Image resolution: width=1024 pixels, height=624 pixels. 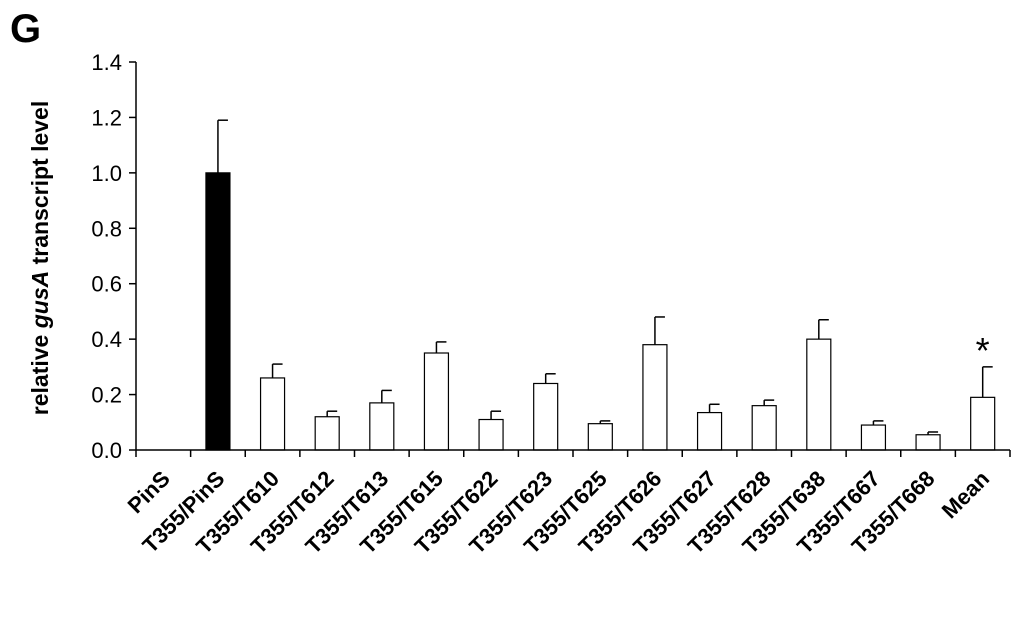 I want to click on y-axis-label: relative gusA transcript level, so click(x=40, y=258).